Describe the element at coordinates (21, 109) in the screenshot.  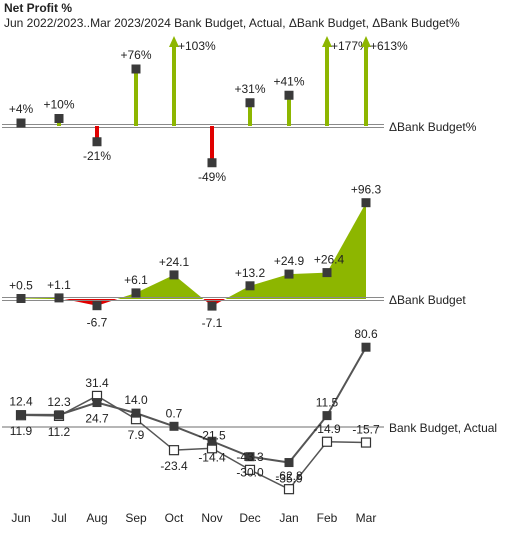
I see `pct-label-1: +4%` at that location.